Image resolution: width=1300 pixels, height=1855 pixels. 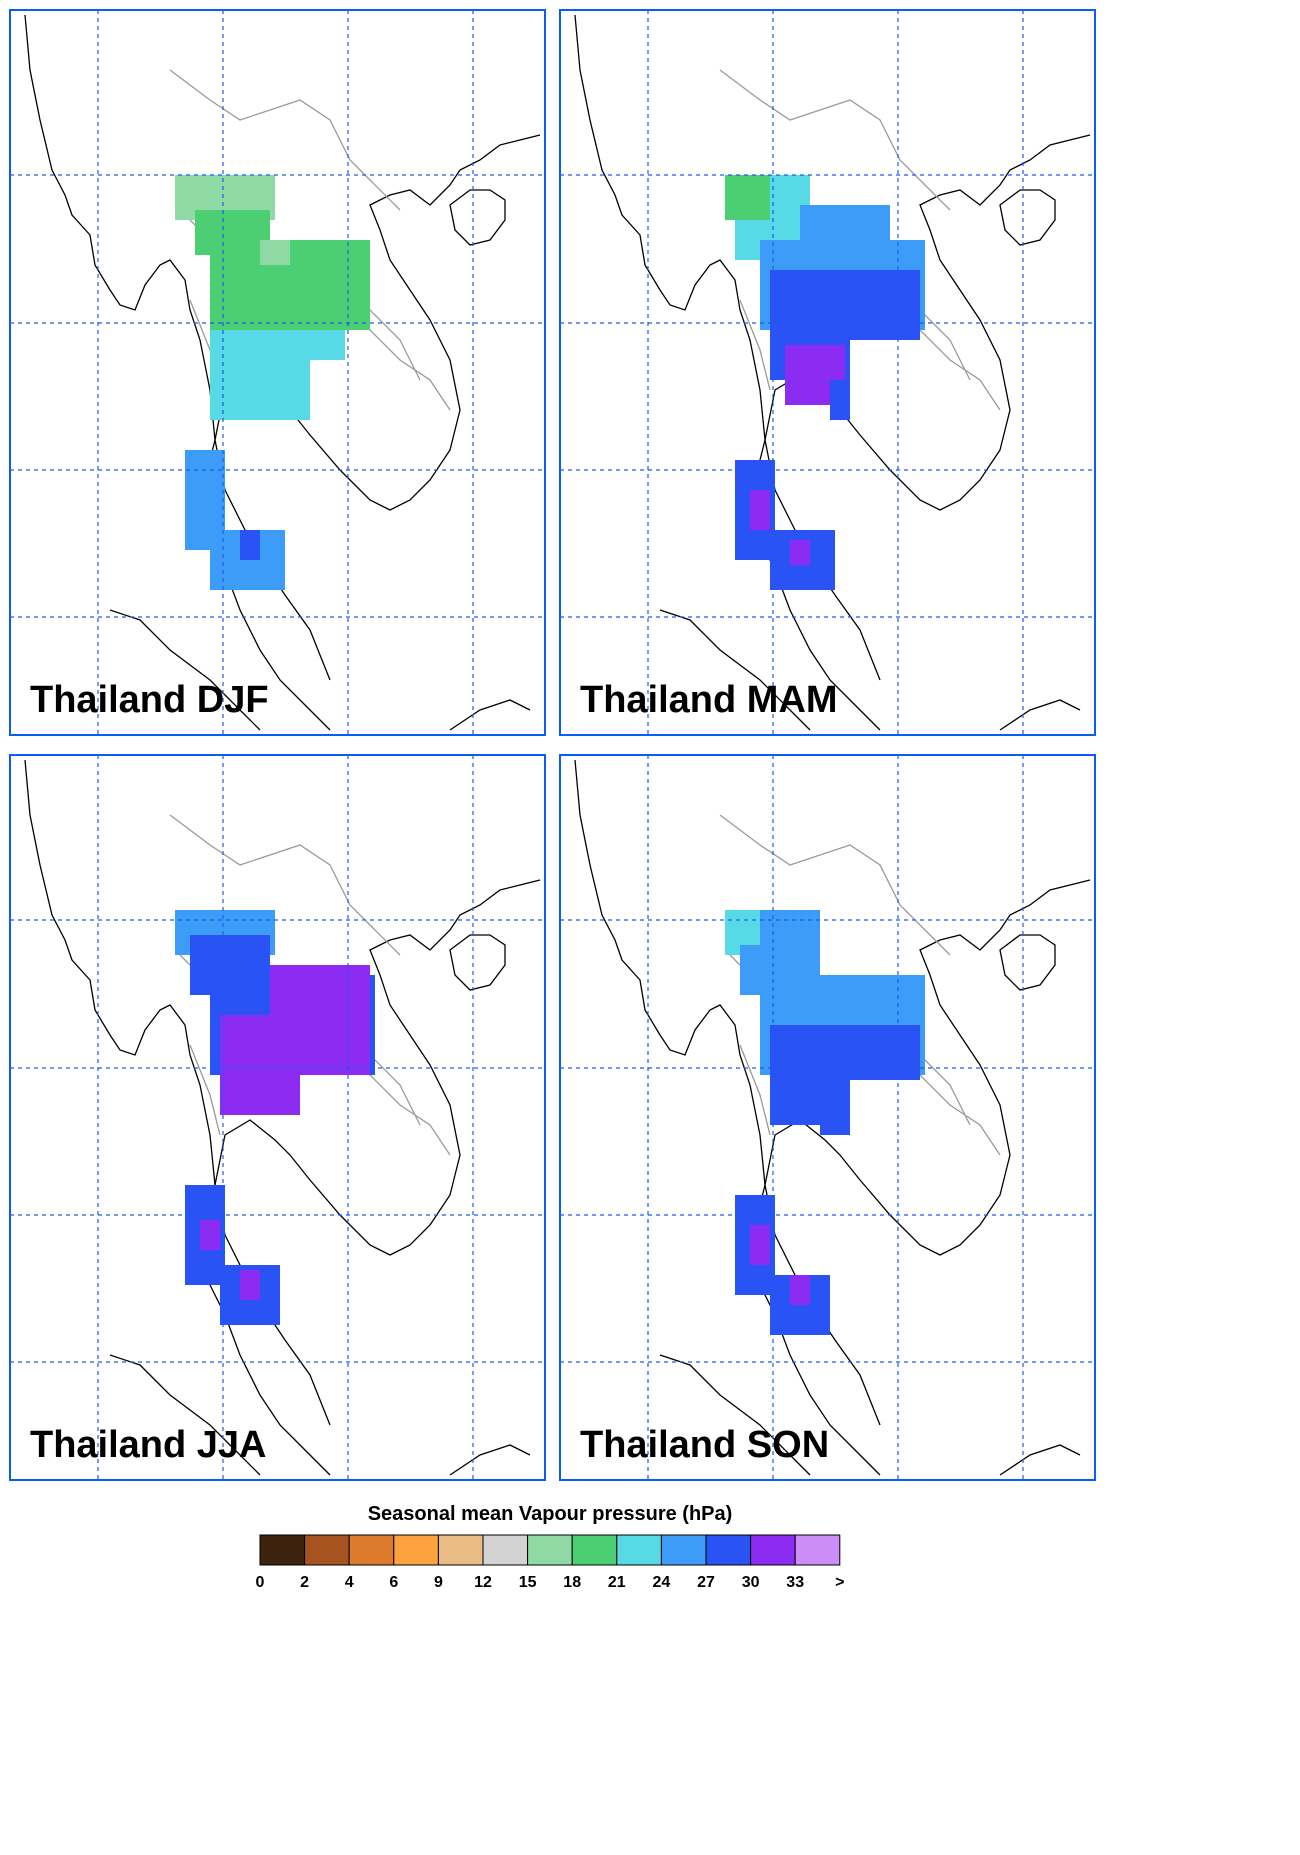 I want to click on data-grid-jja, so click(x=275, y=1117).